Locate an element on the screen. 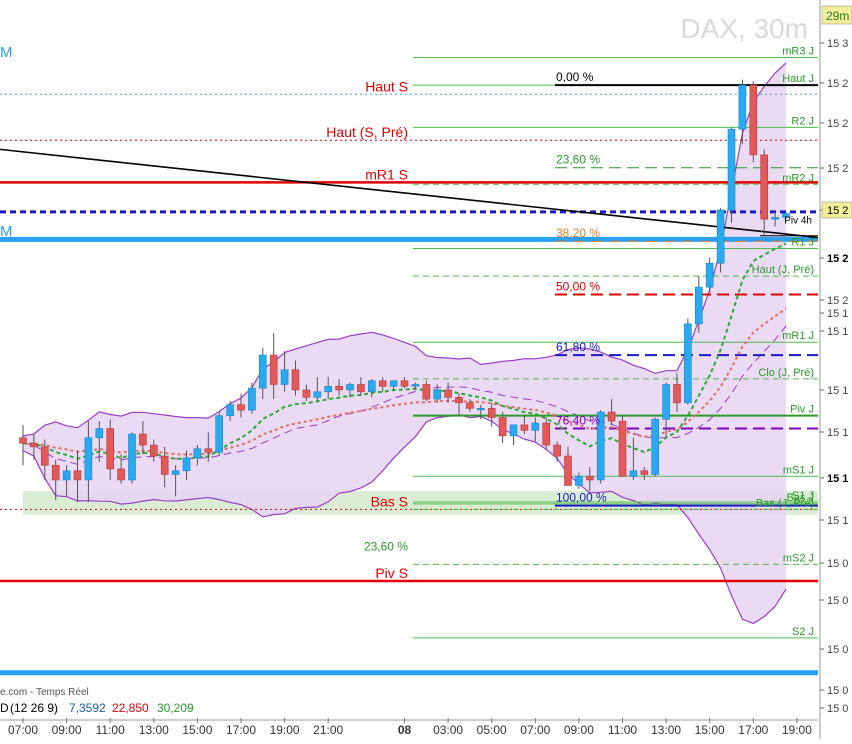 The width and height of the screenshot is (852, 744). extra-label-1: Piv 4h is located at coordinates (798, 221).